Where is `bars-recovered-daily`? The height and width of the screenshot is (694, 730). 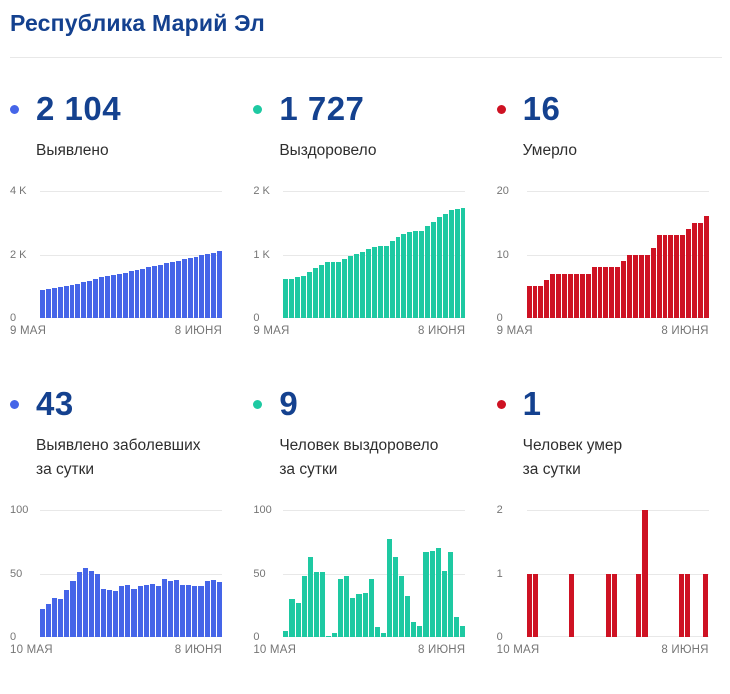
bars-recovered-daily is located at coordinates (374, 573).